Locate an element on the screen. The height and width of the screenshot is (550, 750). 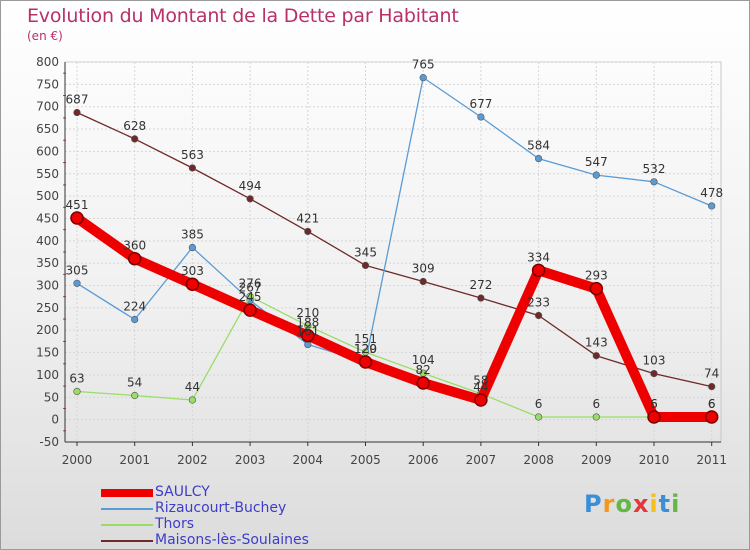
data-label: 334 is located at coordinates (538, 257).